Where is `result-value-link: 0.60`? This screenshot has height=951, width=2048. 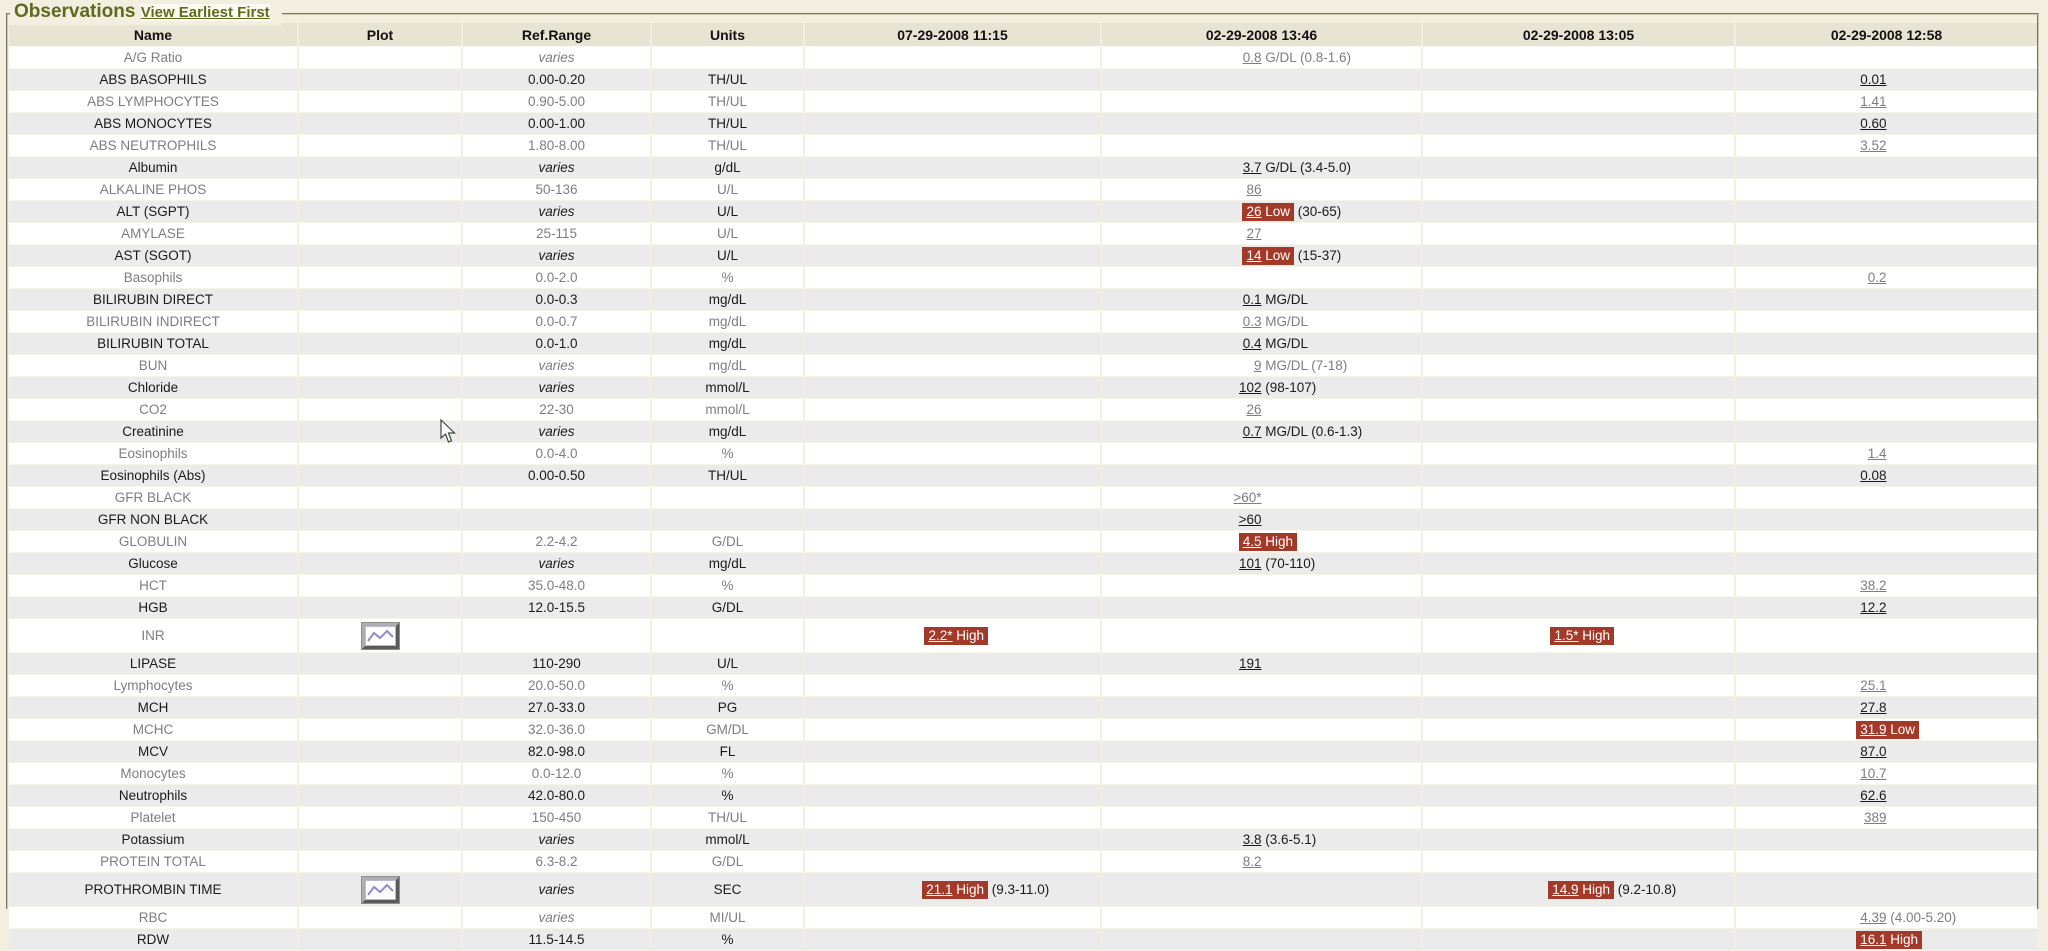
result-value-link: 0.60 is located at coordinates (1873, 123).